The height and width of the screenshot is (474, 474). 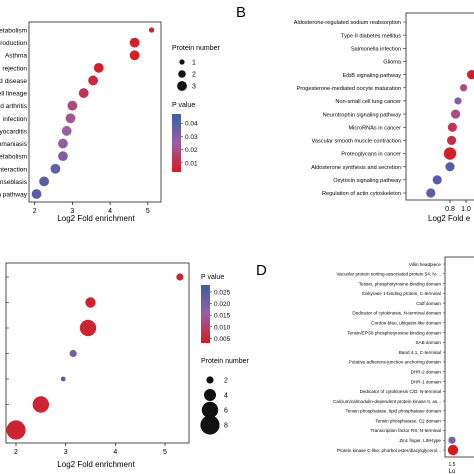 I want to click on panel-c-y-tick-marks, so click(x=7, y=353).